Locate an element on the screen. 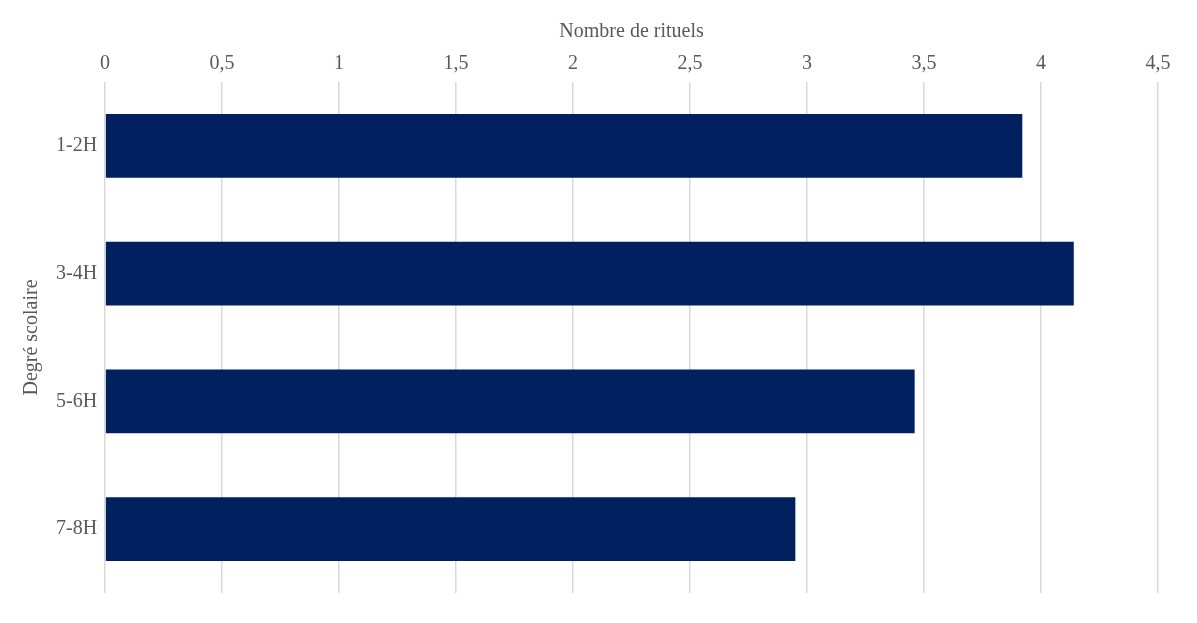 The width and height of the screenshot is (1197, 623). x-tick-label: 1,5 is located at coordinates (456, 62).